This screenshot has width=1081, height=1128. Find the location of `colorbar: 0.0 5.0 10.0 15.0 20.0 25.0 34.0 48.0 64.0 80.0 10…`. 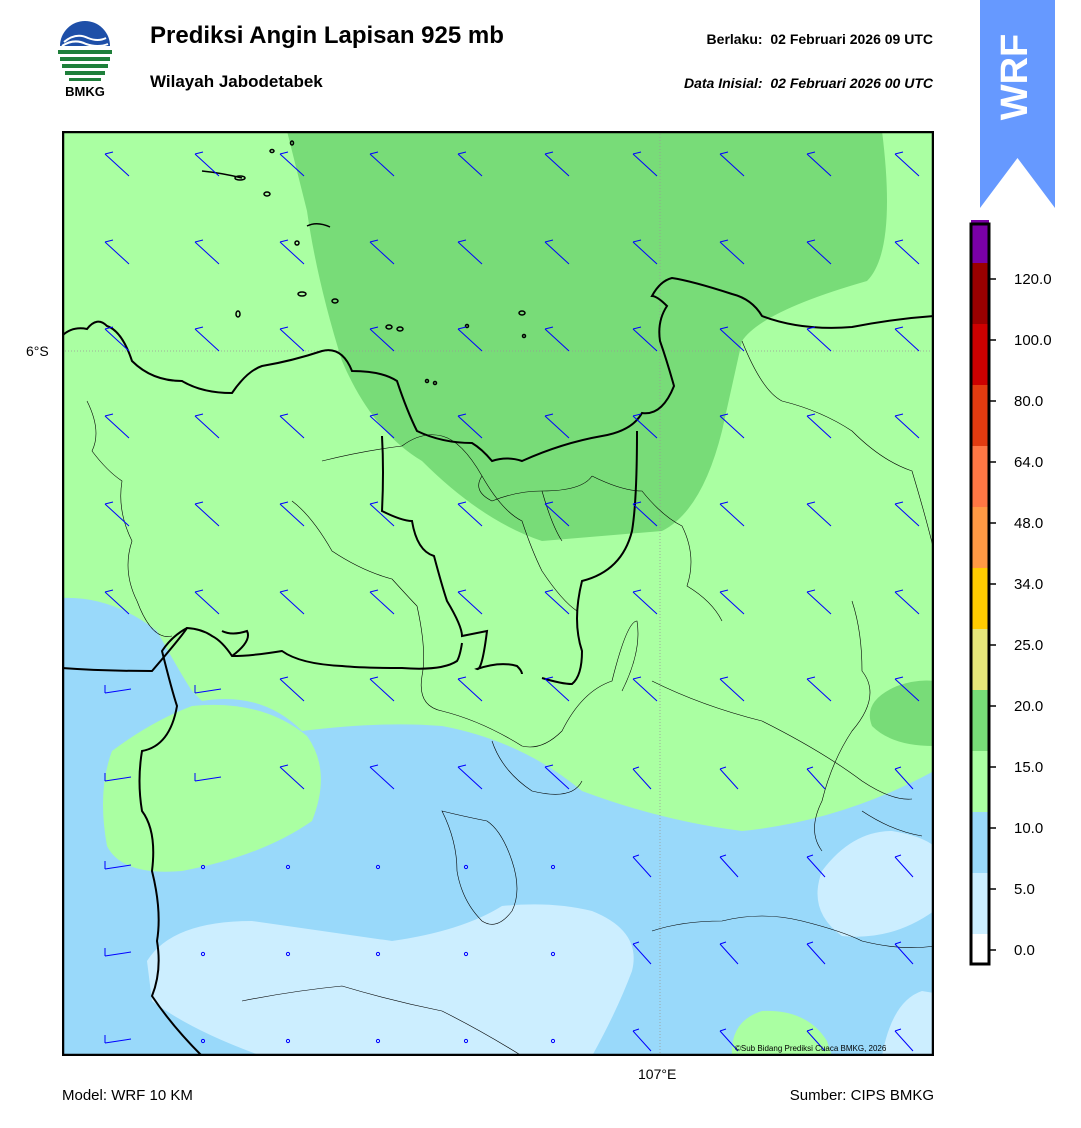

colorbar: 0.0 5.0 10.0 15.0 20.0 25.0 34.0 48.0 64.0 80.0 10… is located at coordinates (1010, 593).